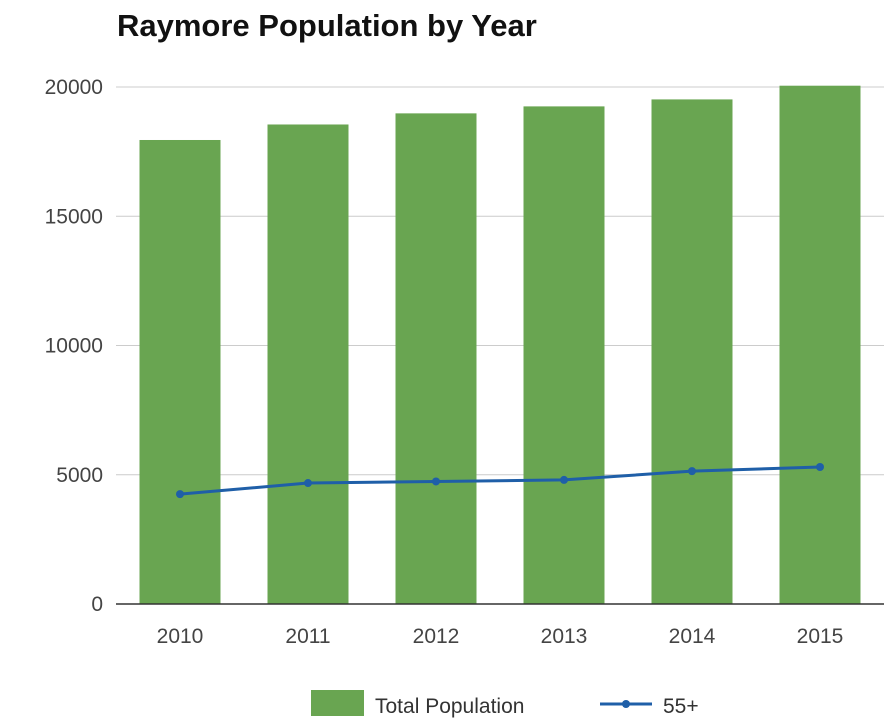  Describe the element at coordinates (180, 636) in the screenshot. I see `x-tick-label-2010: 2010` at that location.